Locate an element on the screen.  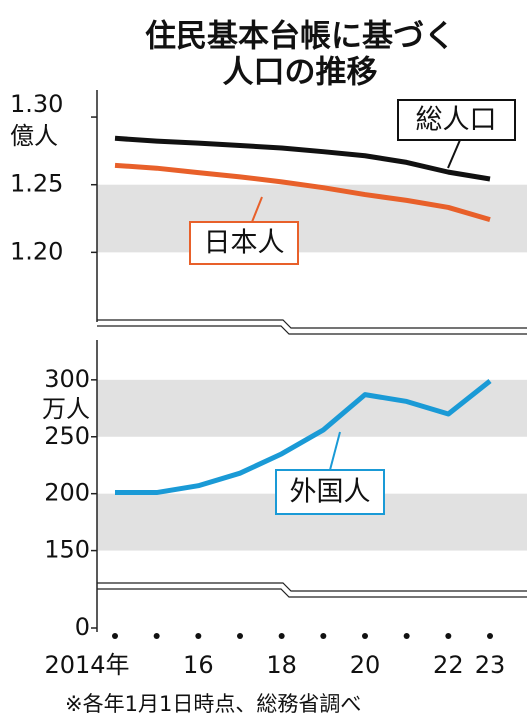
y-unit-label: 億人 is located at coordinates (34, 136).